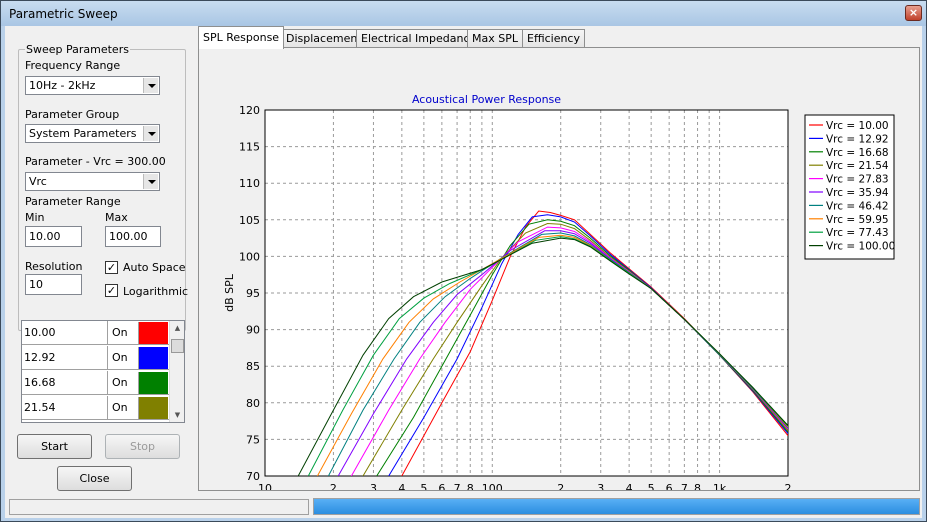 The height and width of the screenshot is (522, 927). I want to click on scroll-down-icon: ▼, so click(177, 415).